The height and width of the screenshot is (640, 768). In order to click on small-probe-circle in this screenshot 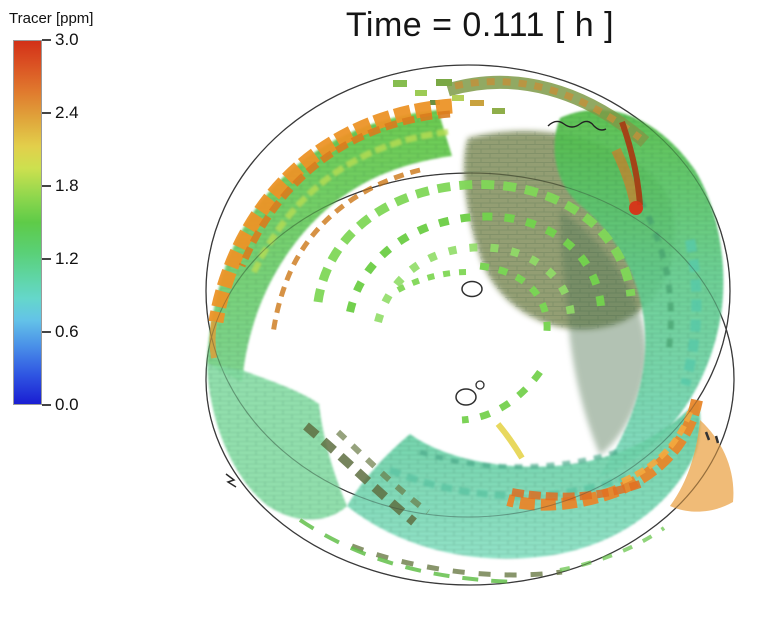, I will do `click(480, 385)`.